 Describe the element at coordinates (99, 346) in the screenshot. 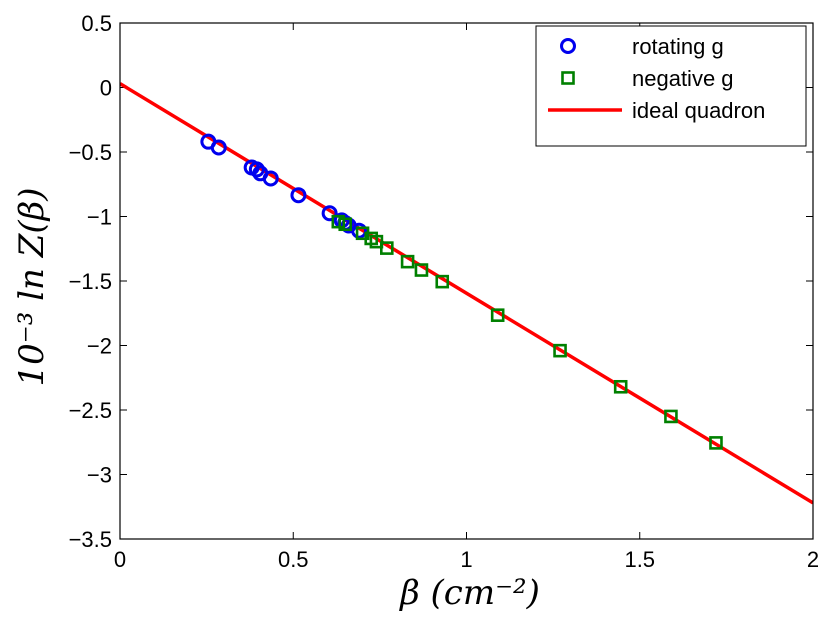

I see `y-tick-label: −2` at that location.